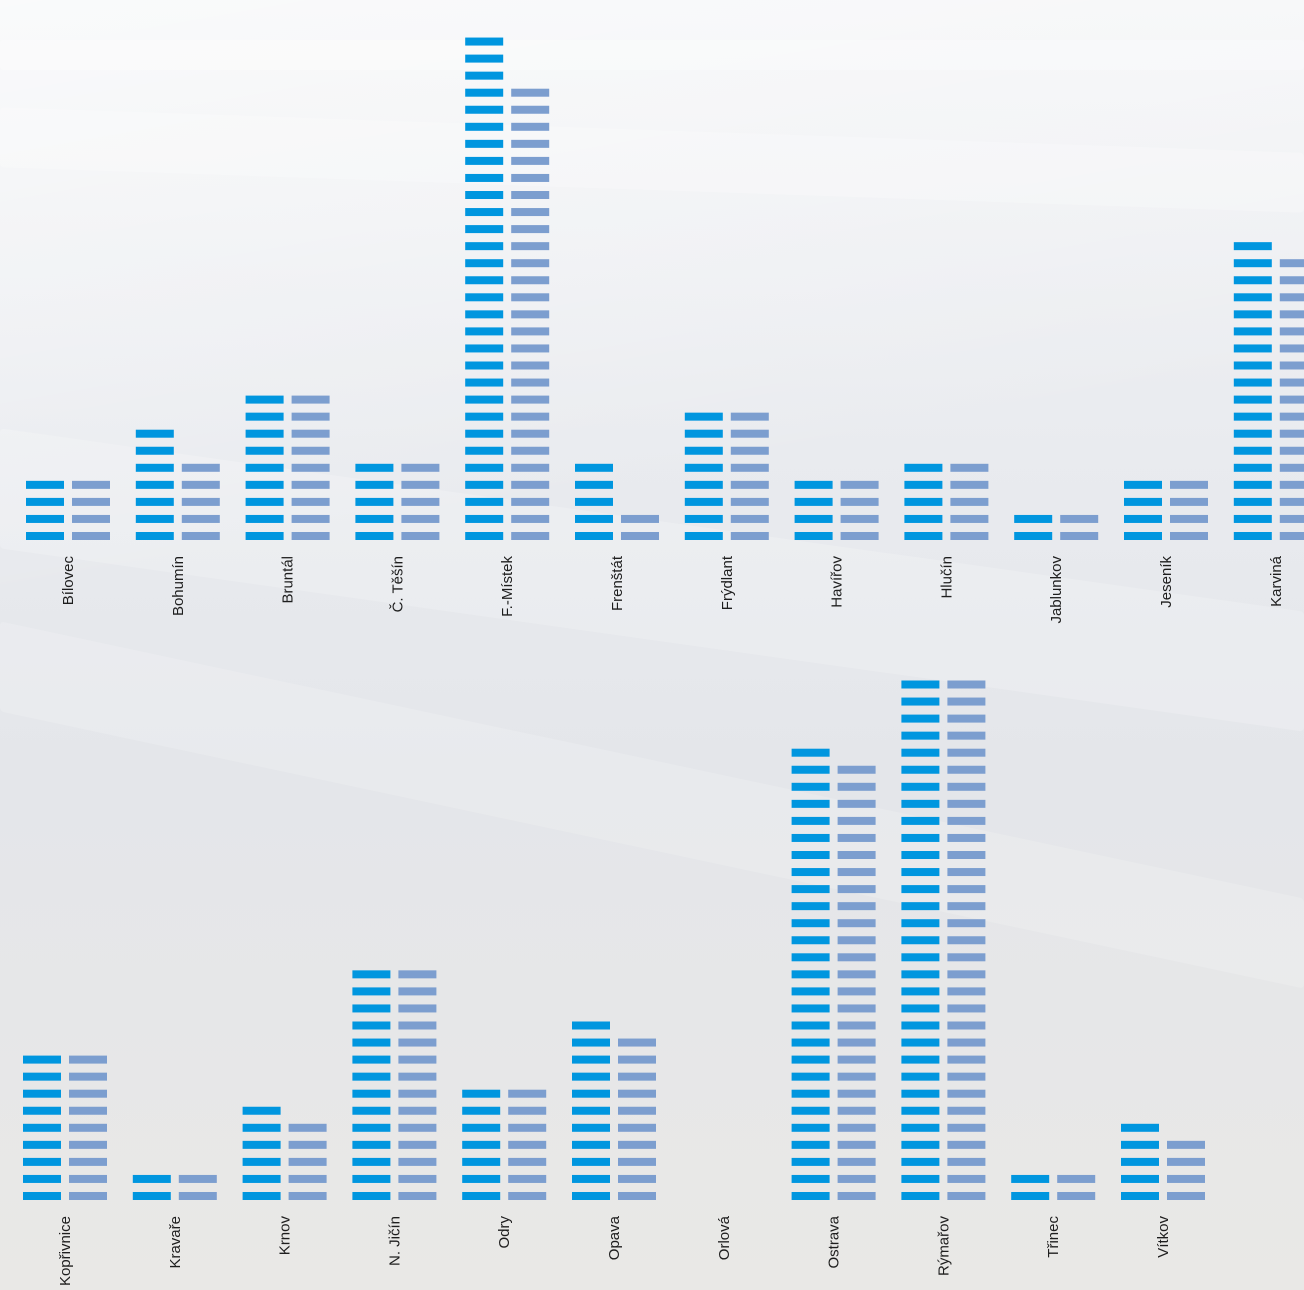 This screenshot has width=1304, height=1290. Describe the element at coordinates (966, 940) in the screenshot. I see `bar-Rýmařov-series-2` at that location.